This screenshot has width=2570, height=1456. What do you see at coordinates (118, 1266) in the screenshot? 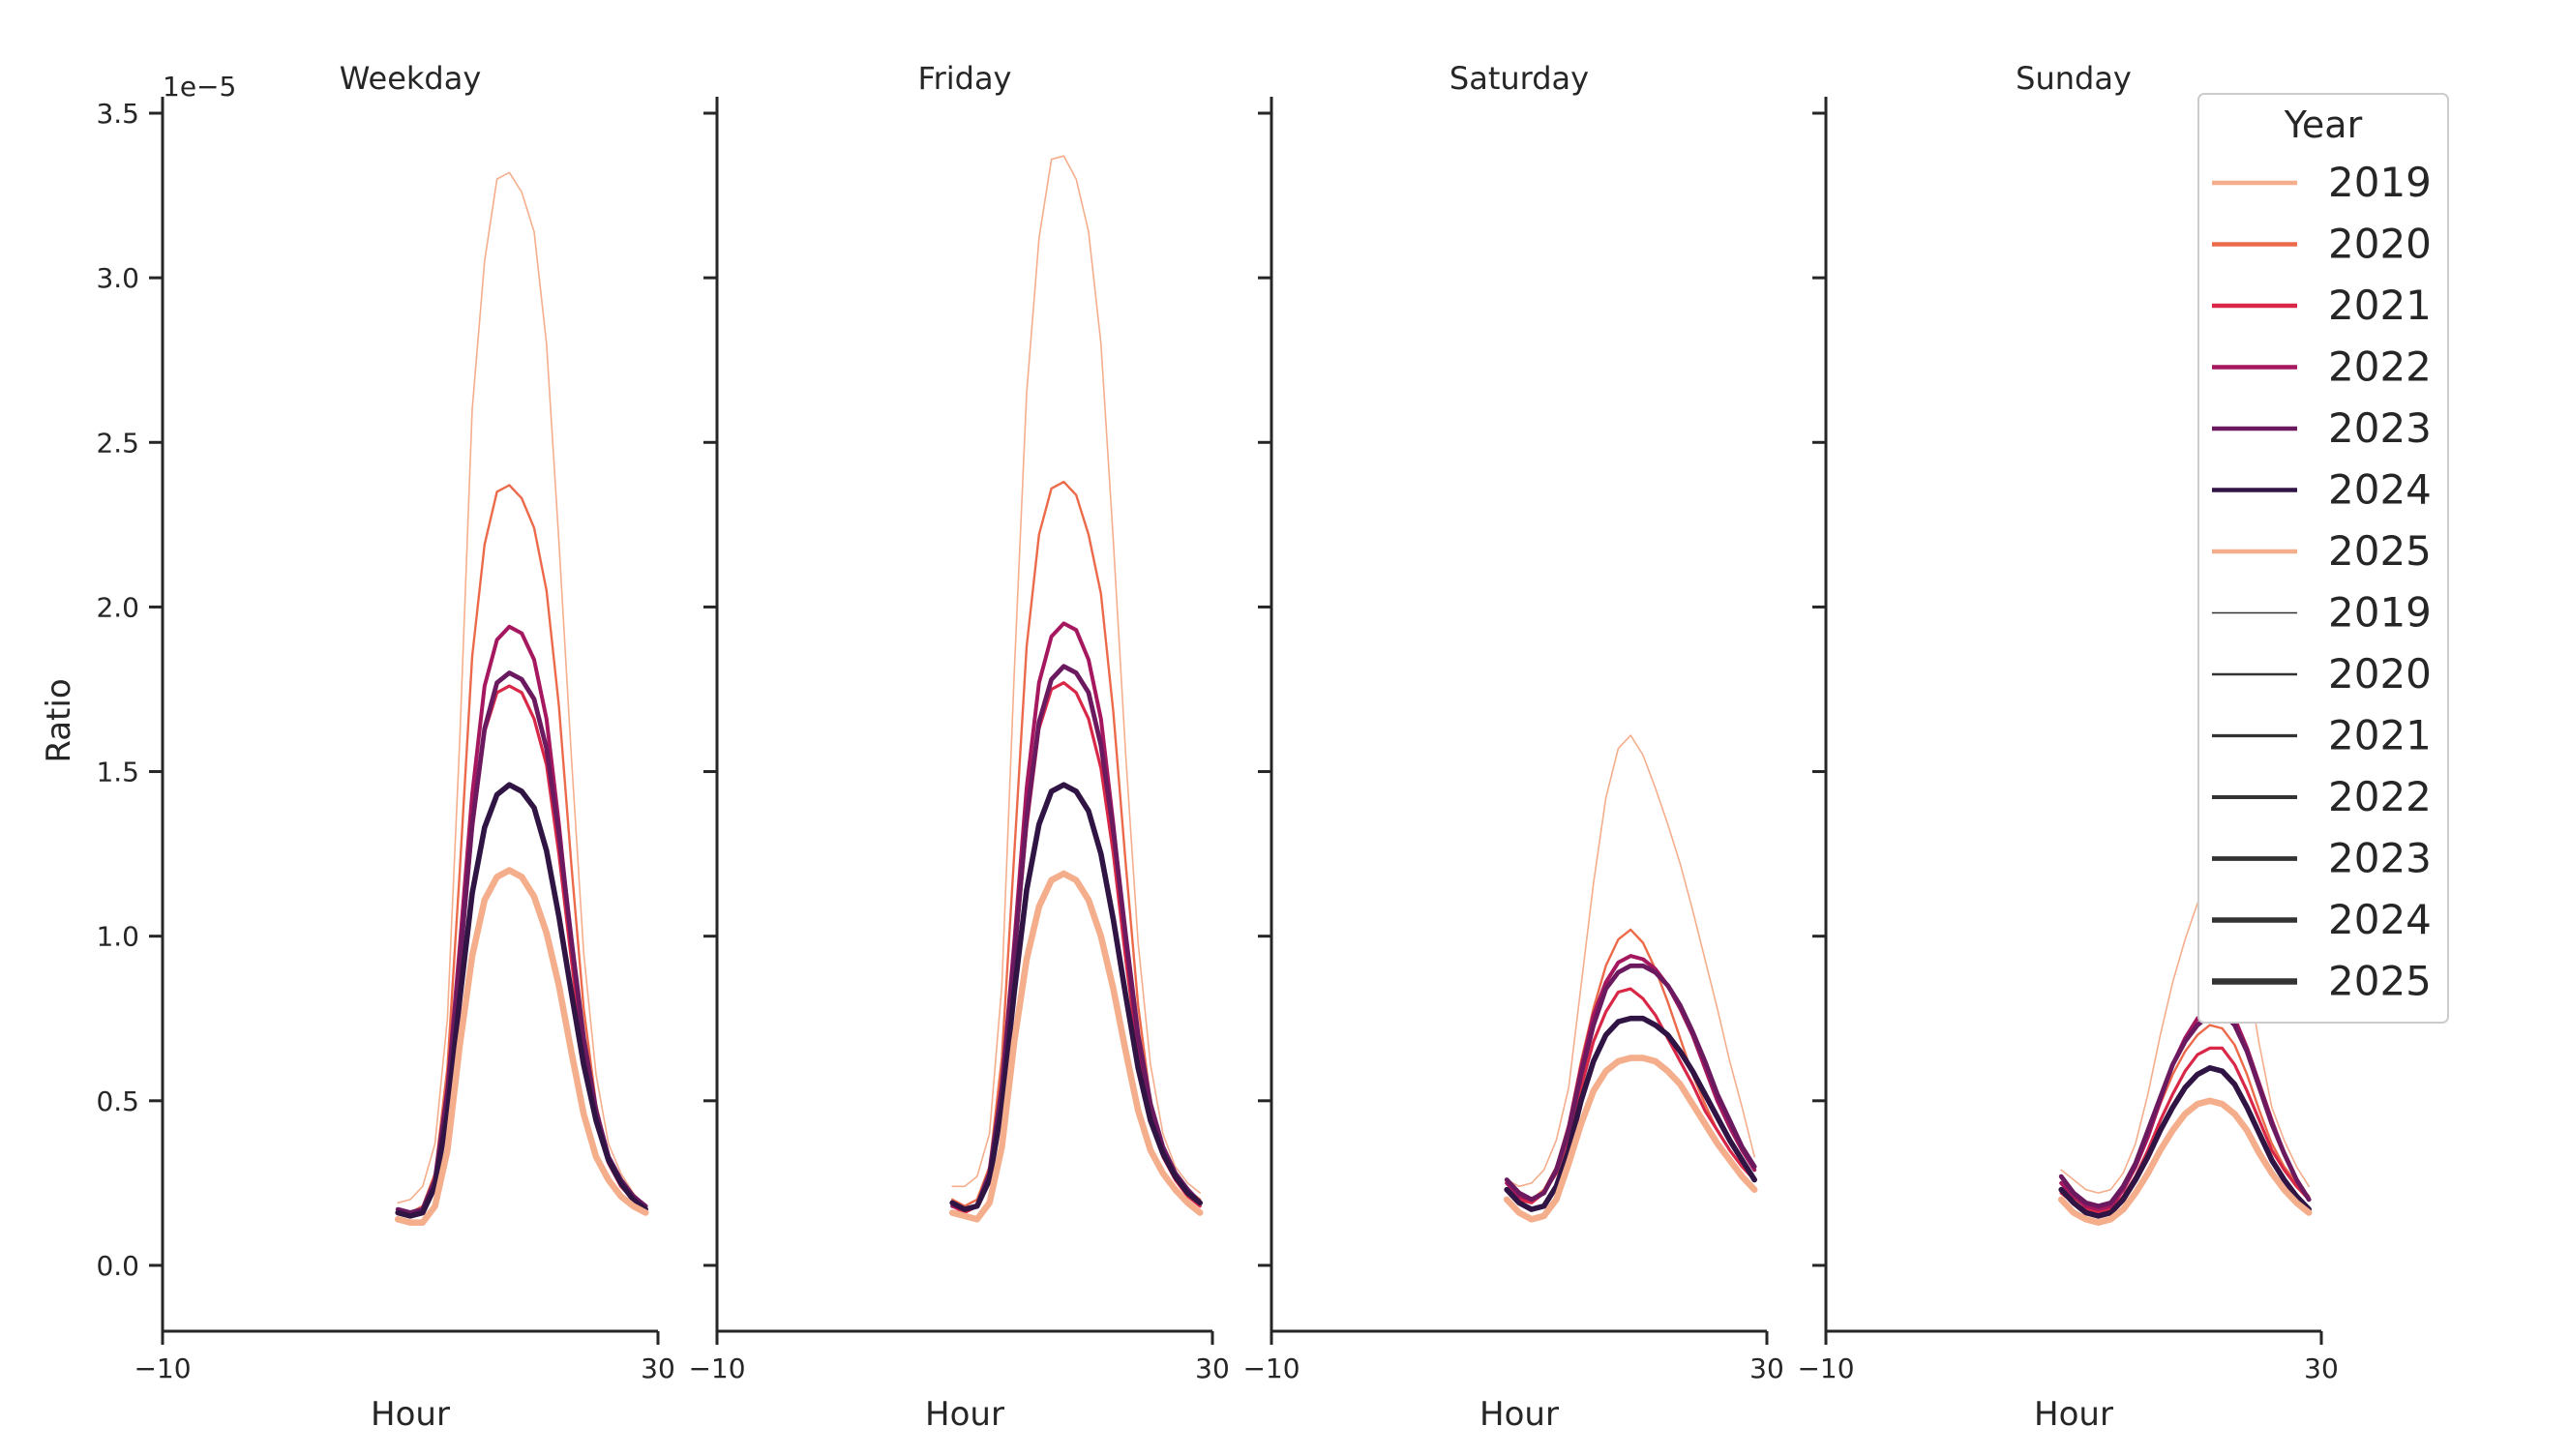
I see `y-tick-label: 0.0` at bounding box center [118, 1266].